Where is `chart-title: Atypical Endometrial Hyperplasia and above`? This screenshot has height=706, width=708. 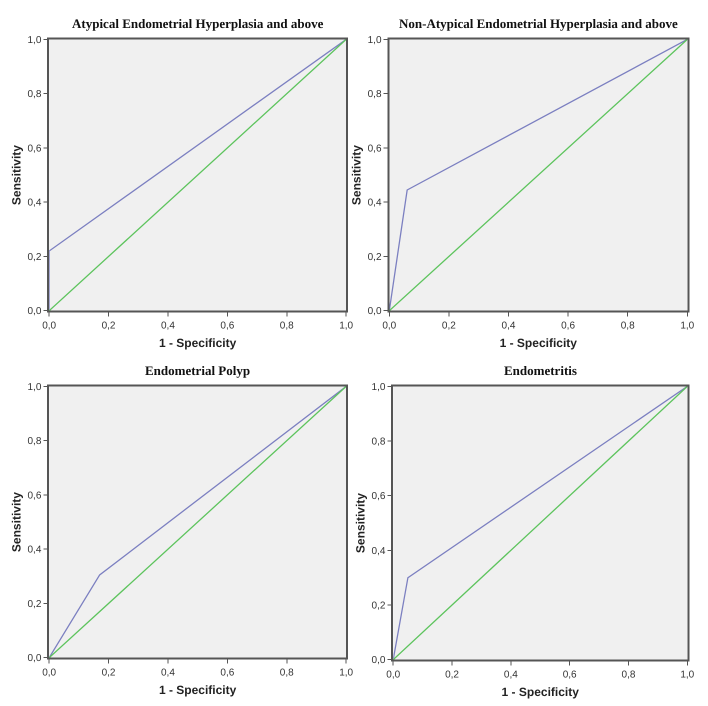 chart-title: Atypical Endometrial Hyperplasia and above is located at coordinates (198, 23).